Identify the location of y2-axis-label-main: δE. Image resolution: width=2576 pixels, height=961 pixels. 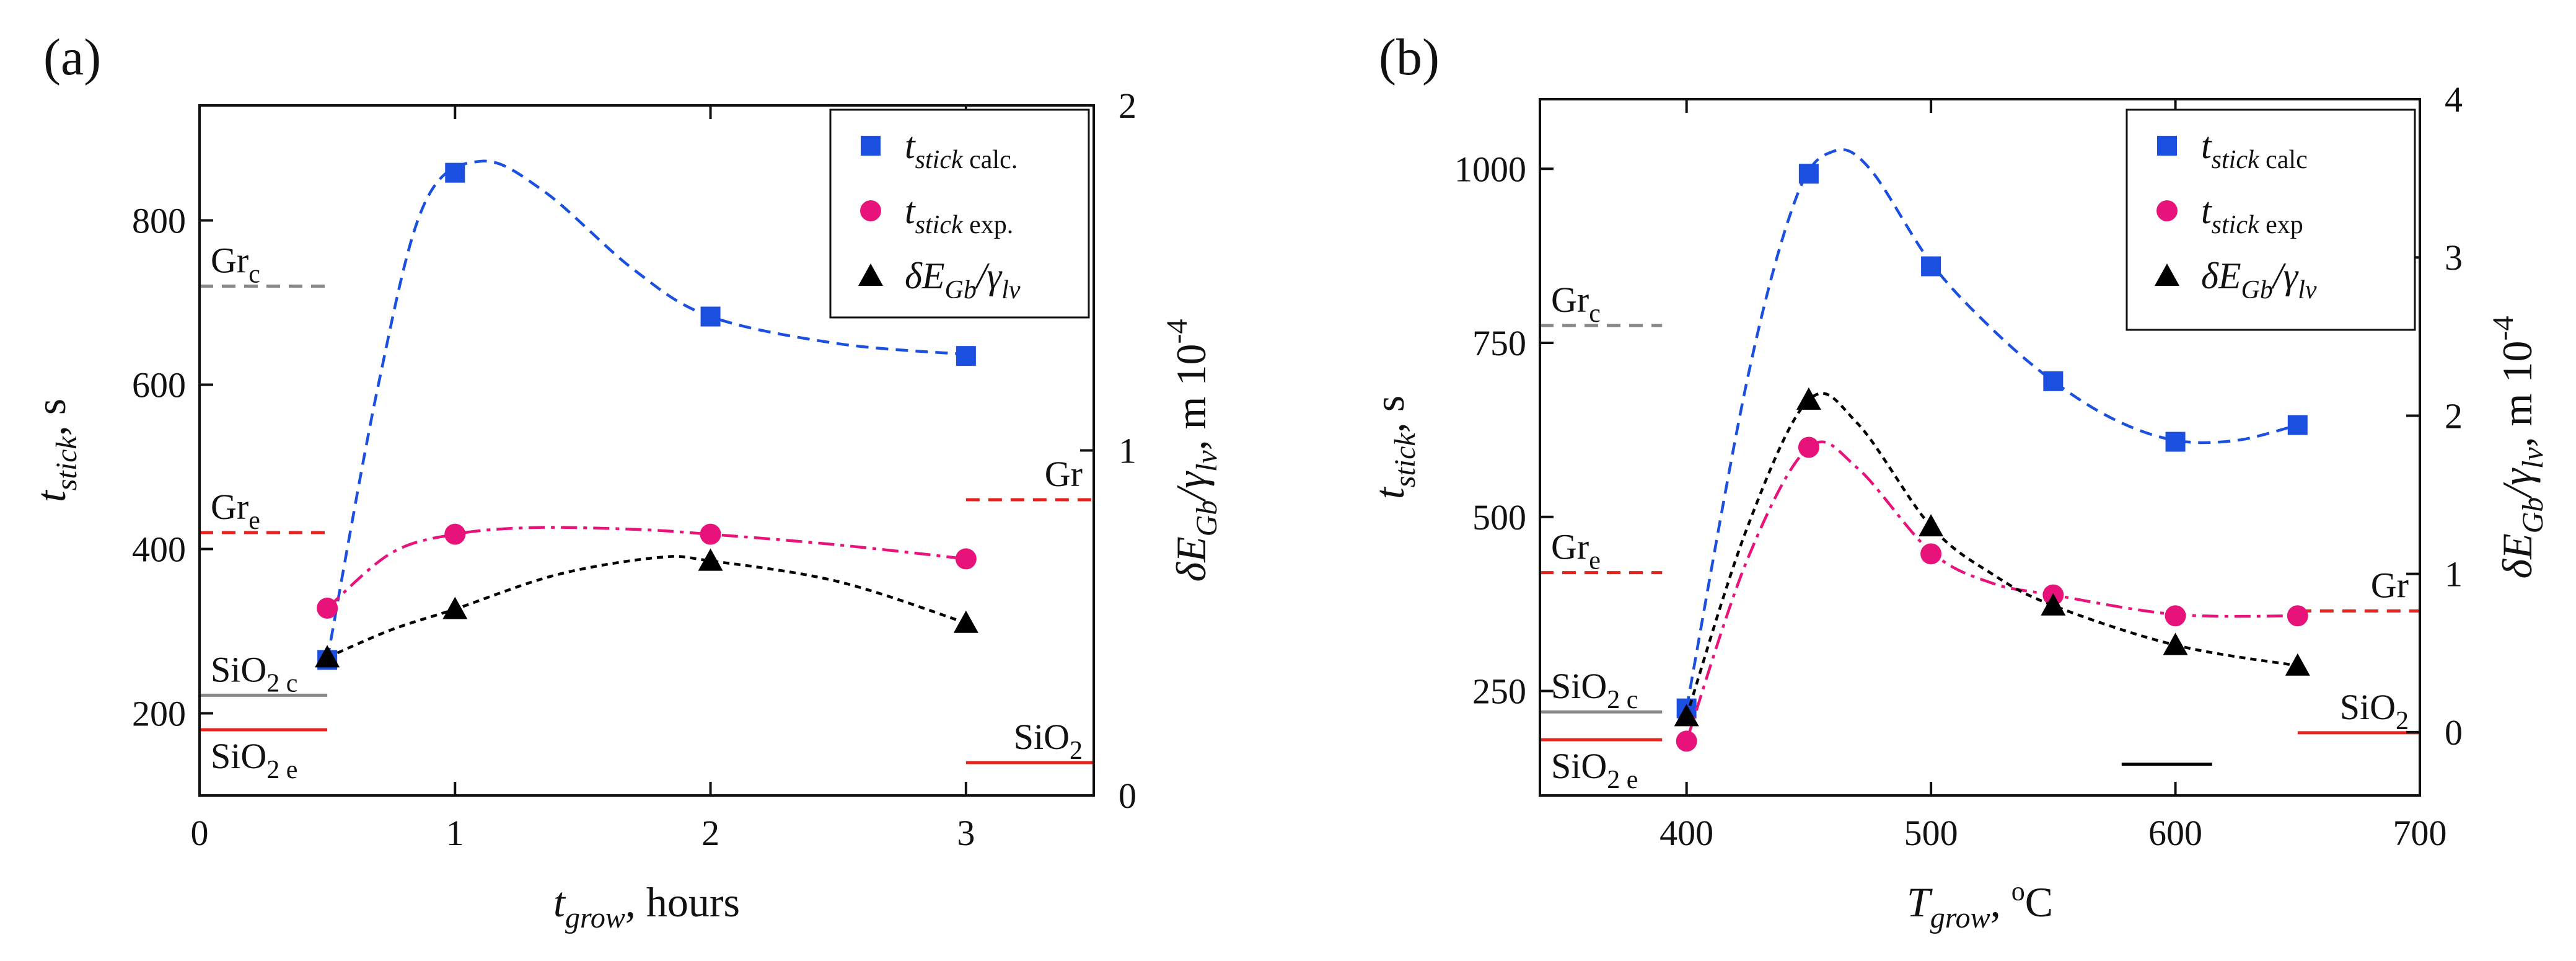
(1191, 559).